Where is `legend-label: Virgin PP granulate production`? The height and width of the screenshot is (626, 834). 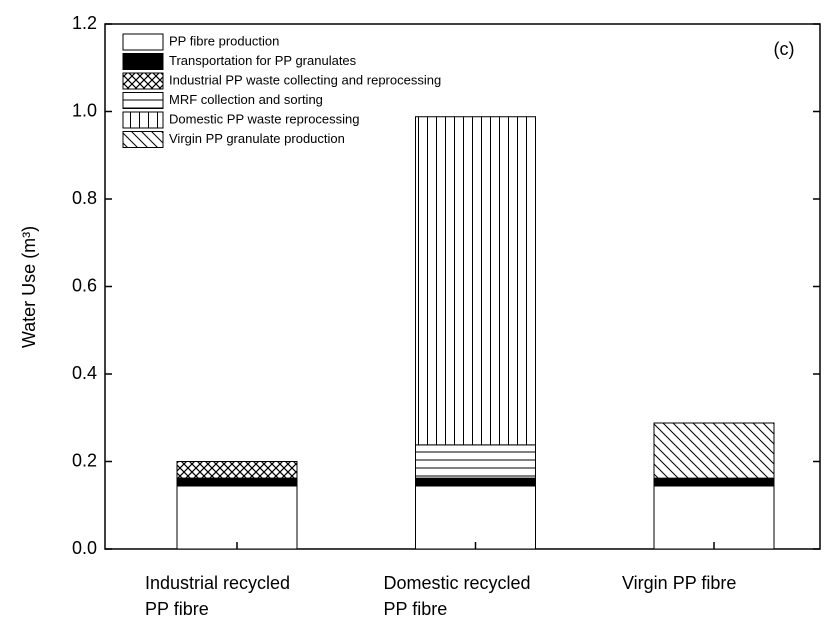
legend-label: Virgin PP granulate production is located at coordinates (257, 138).